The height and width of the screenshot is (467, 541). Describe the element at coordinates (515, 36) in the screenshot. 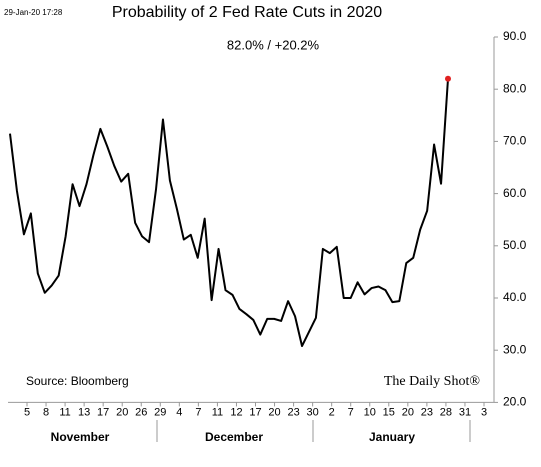

I see `y-tick-label: 90.0` at that location.